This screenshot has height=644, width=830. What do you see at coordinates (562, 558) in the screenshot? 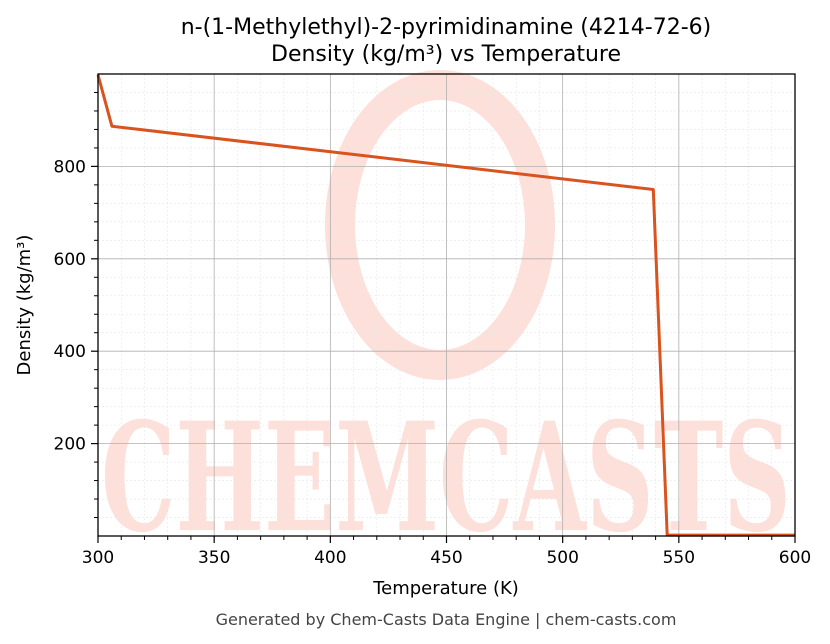
I see `x-tick-label: 500` at bounding box center [562, 558].